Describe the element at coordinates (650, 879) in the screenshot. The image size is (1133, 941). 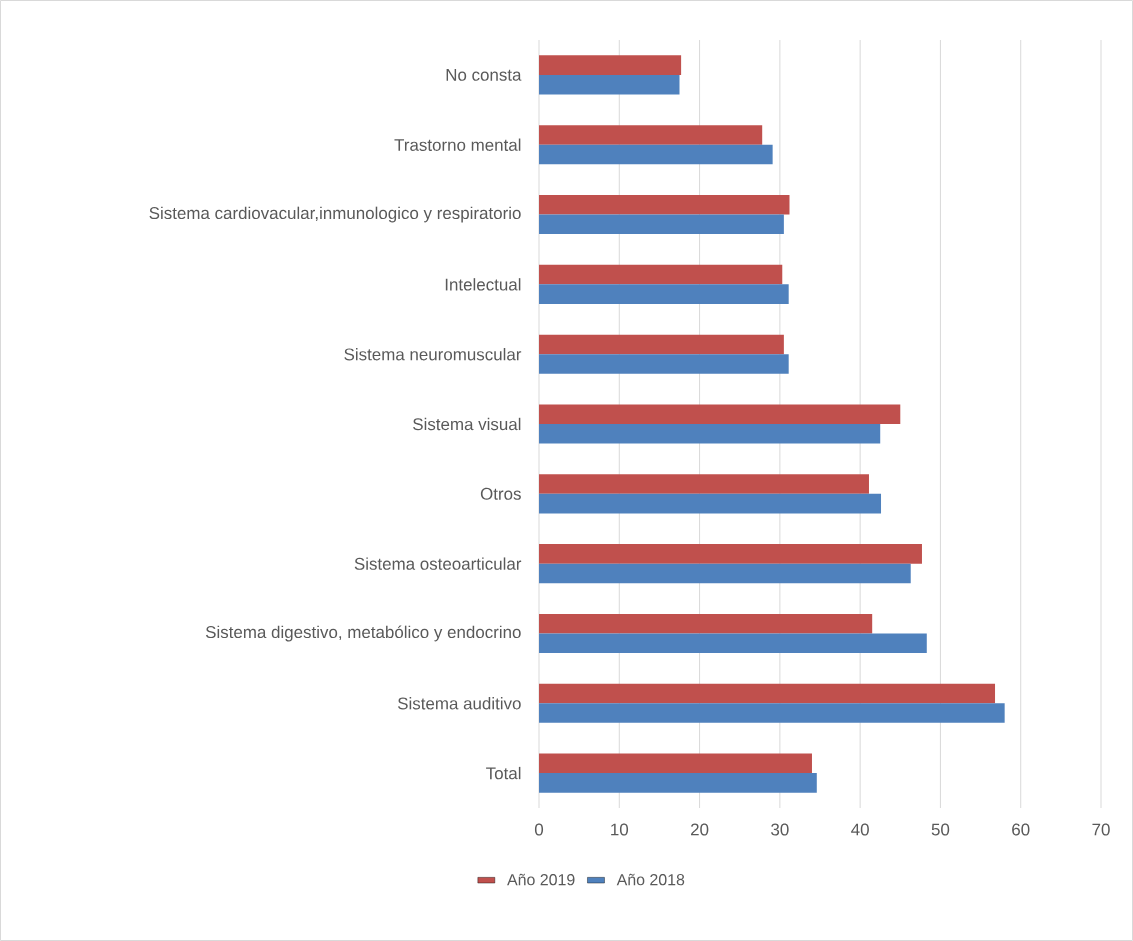
I see `legend-label: Año 2018` at that location.